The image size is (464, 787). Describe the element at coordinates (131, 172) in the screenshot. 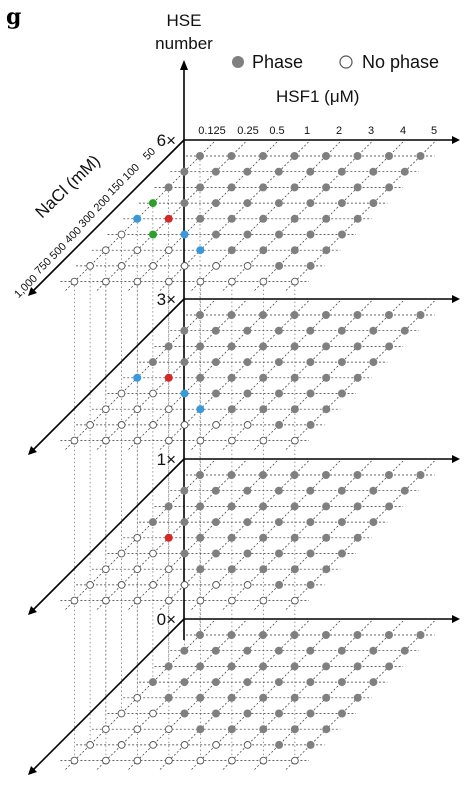

I see `y-tick-label: 100` at that location.